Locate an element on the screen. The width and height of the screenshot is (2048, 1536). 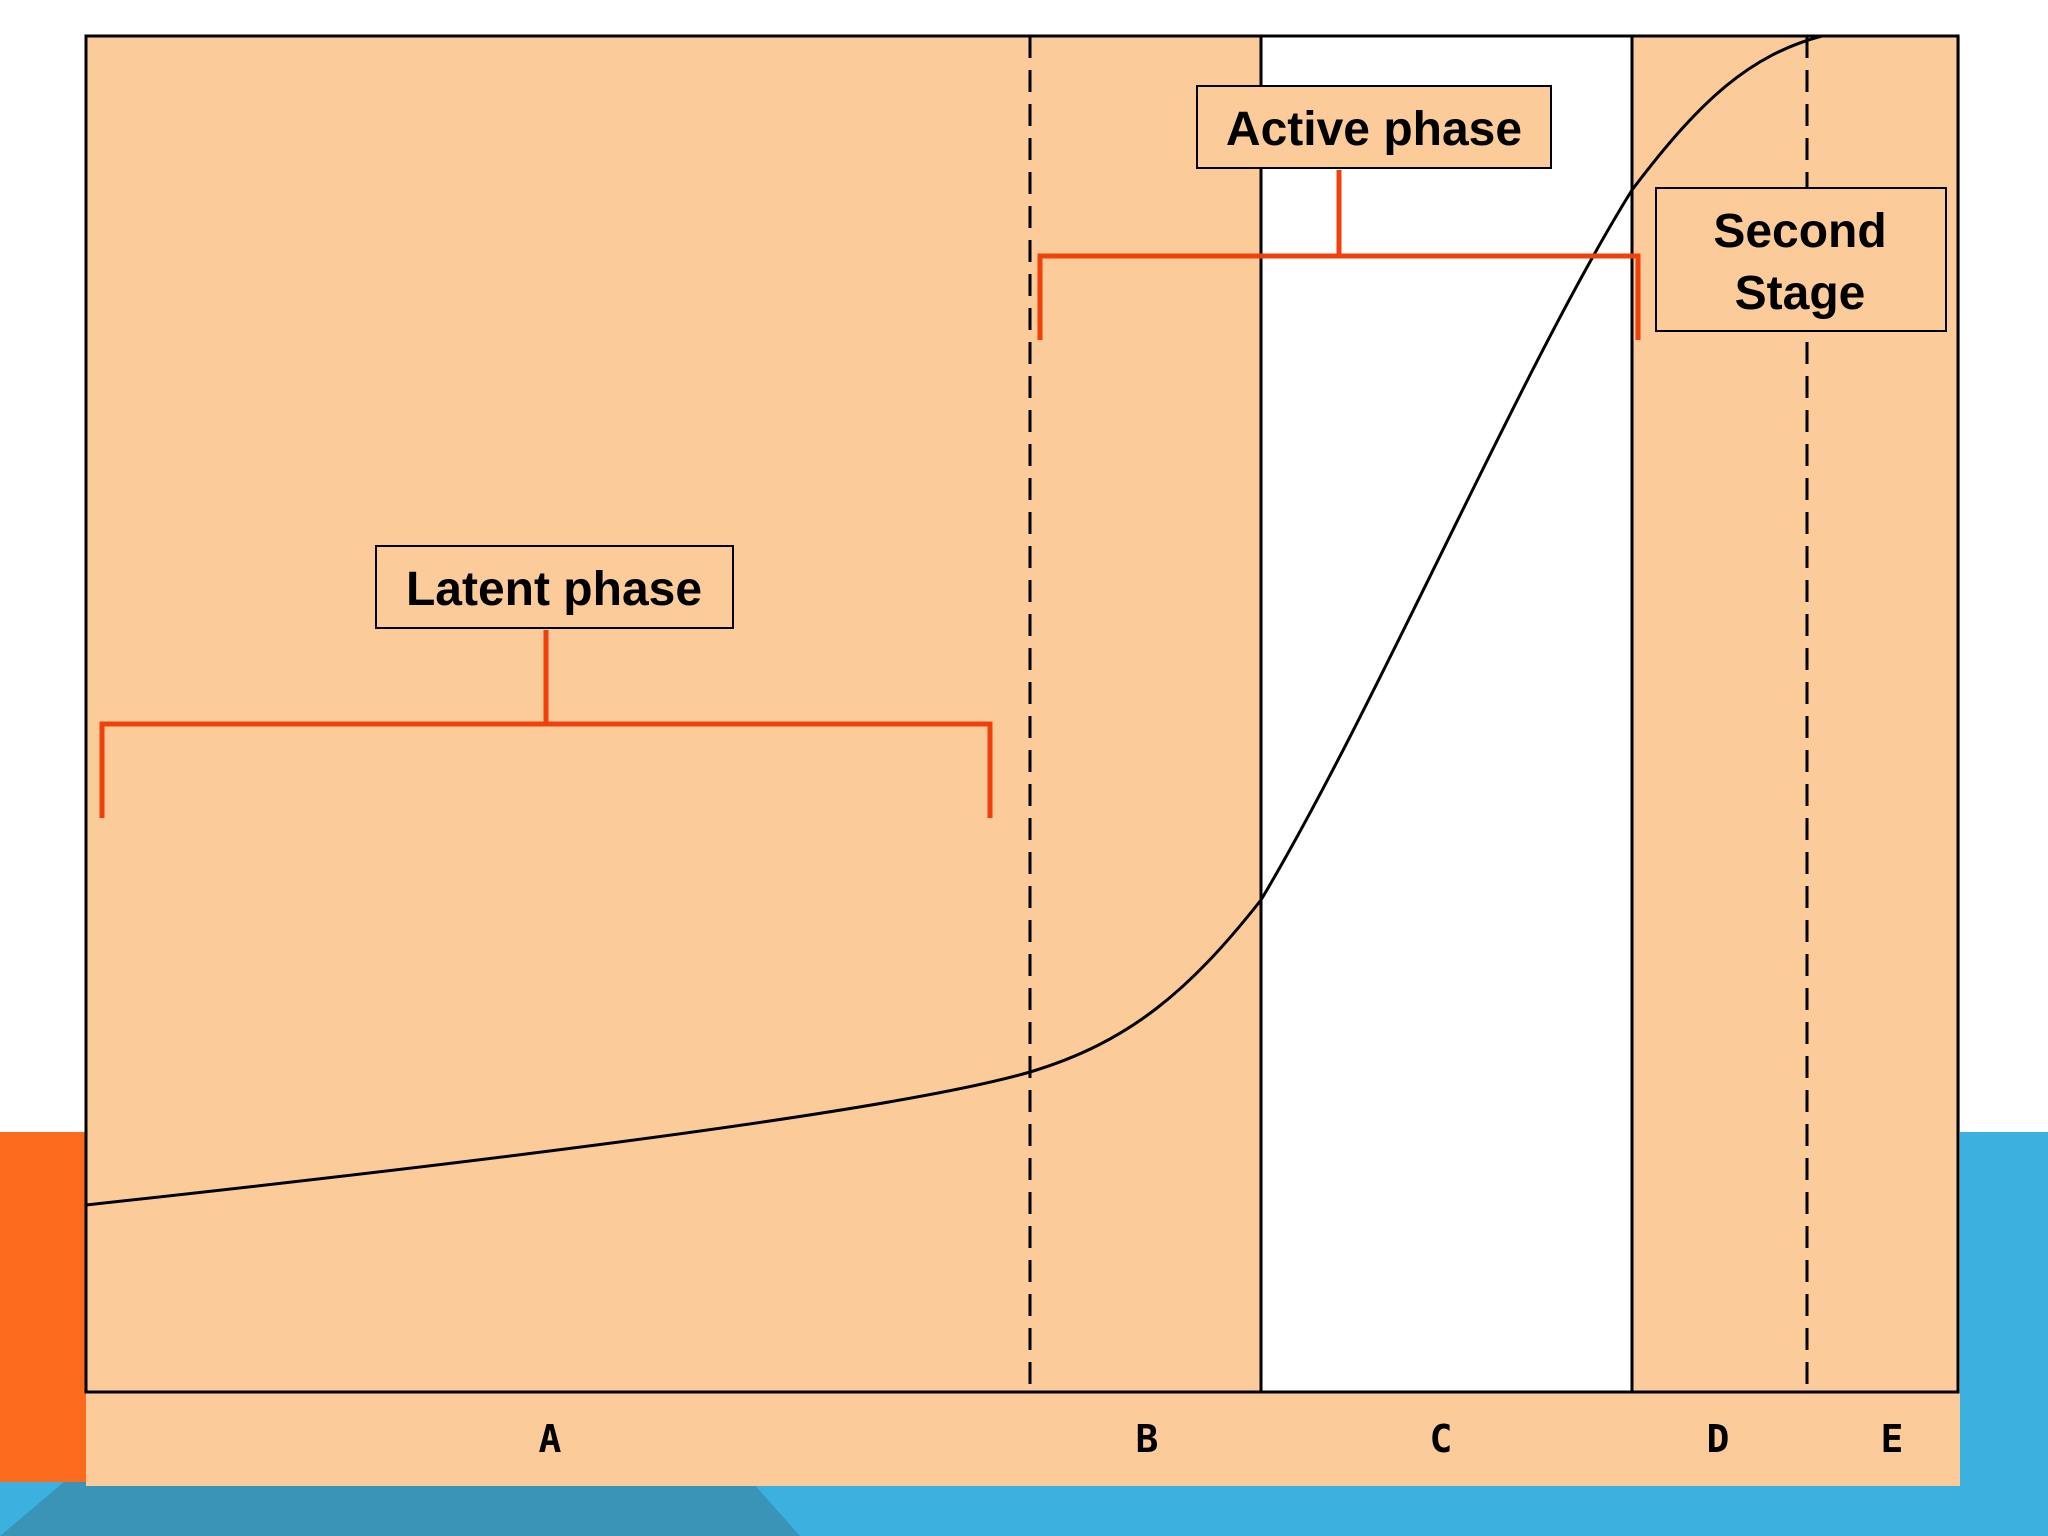
active-phase-callout: Active phase is located at coordinates (1374, 127).